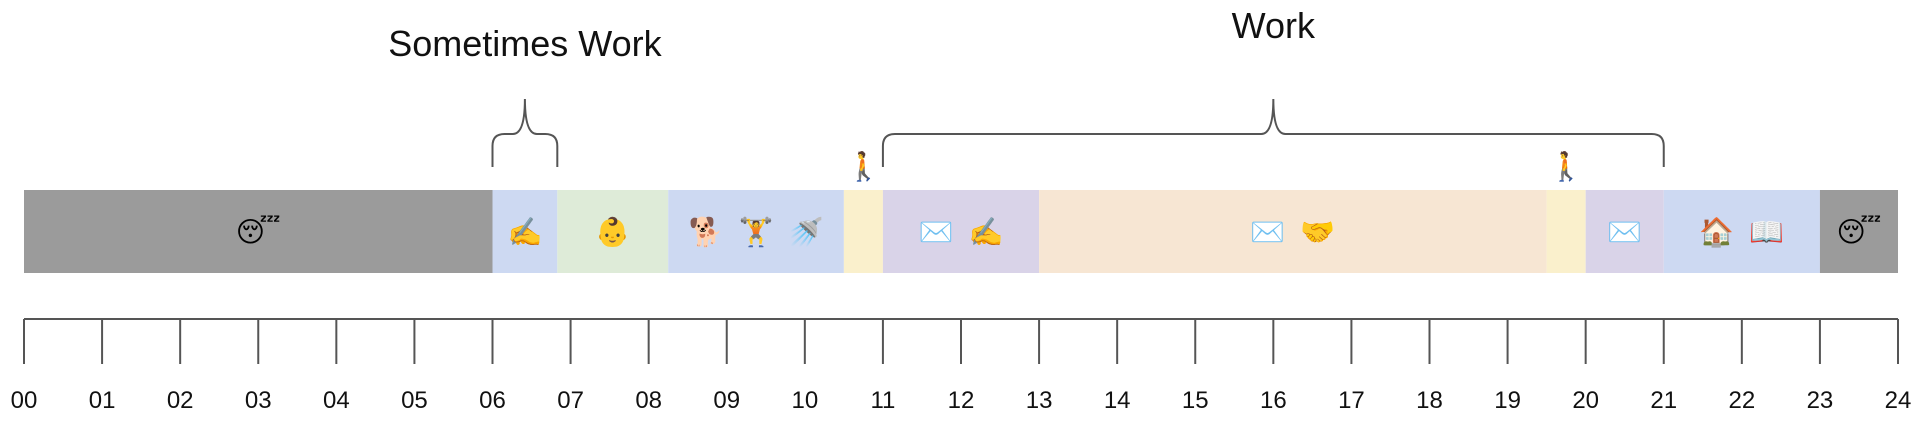 The height and width of the screenshot is (424, 1918). Describe the element at coordinates (258, 400) in the screenshot. I see `hour-label: 03` at that location.